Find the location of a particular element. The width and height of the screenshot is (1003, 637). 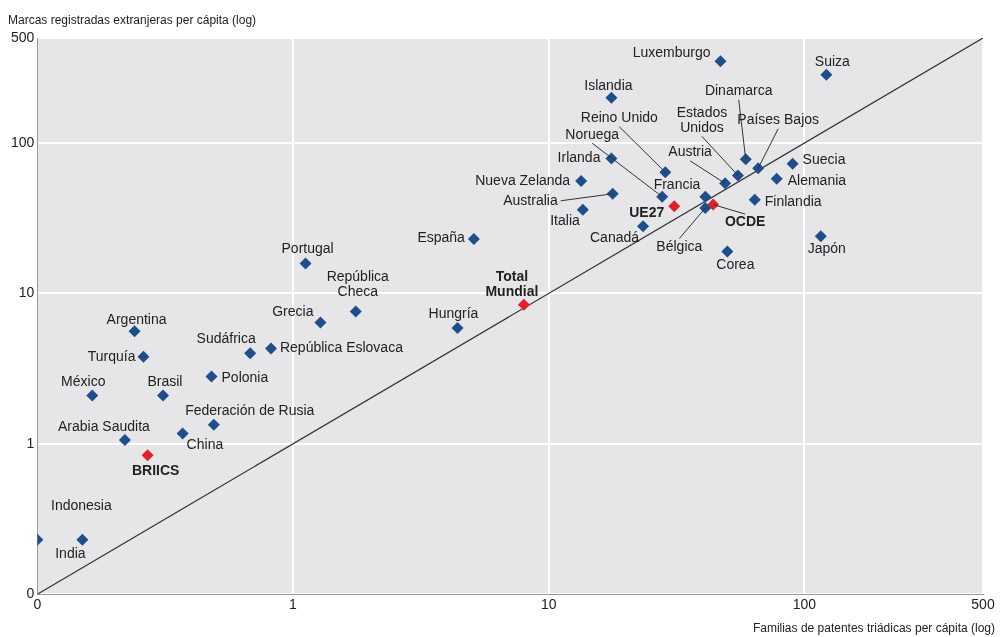

series-label: BRIICS is located at coordinates (155, 470).